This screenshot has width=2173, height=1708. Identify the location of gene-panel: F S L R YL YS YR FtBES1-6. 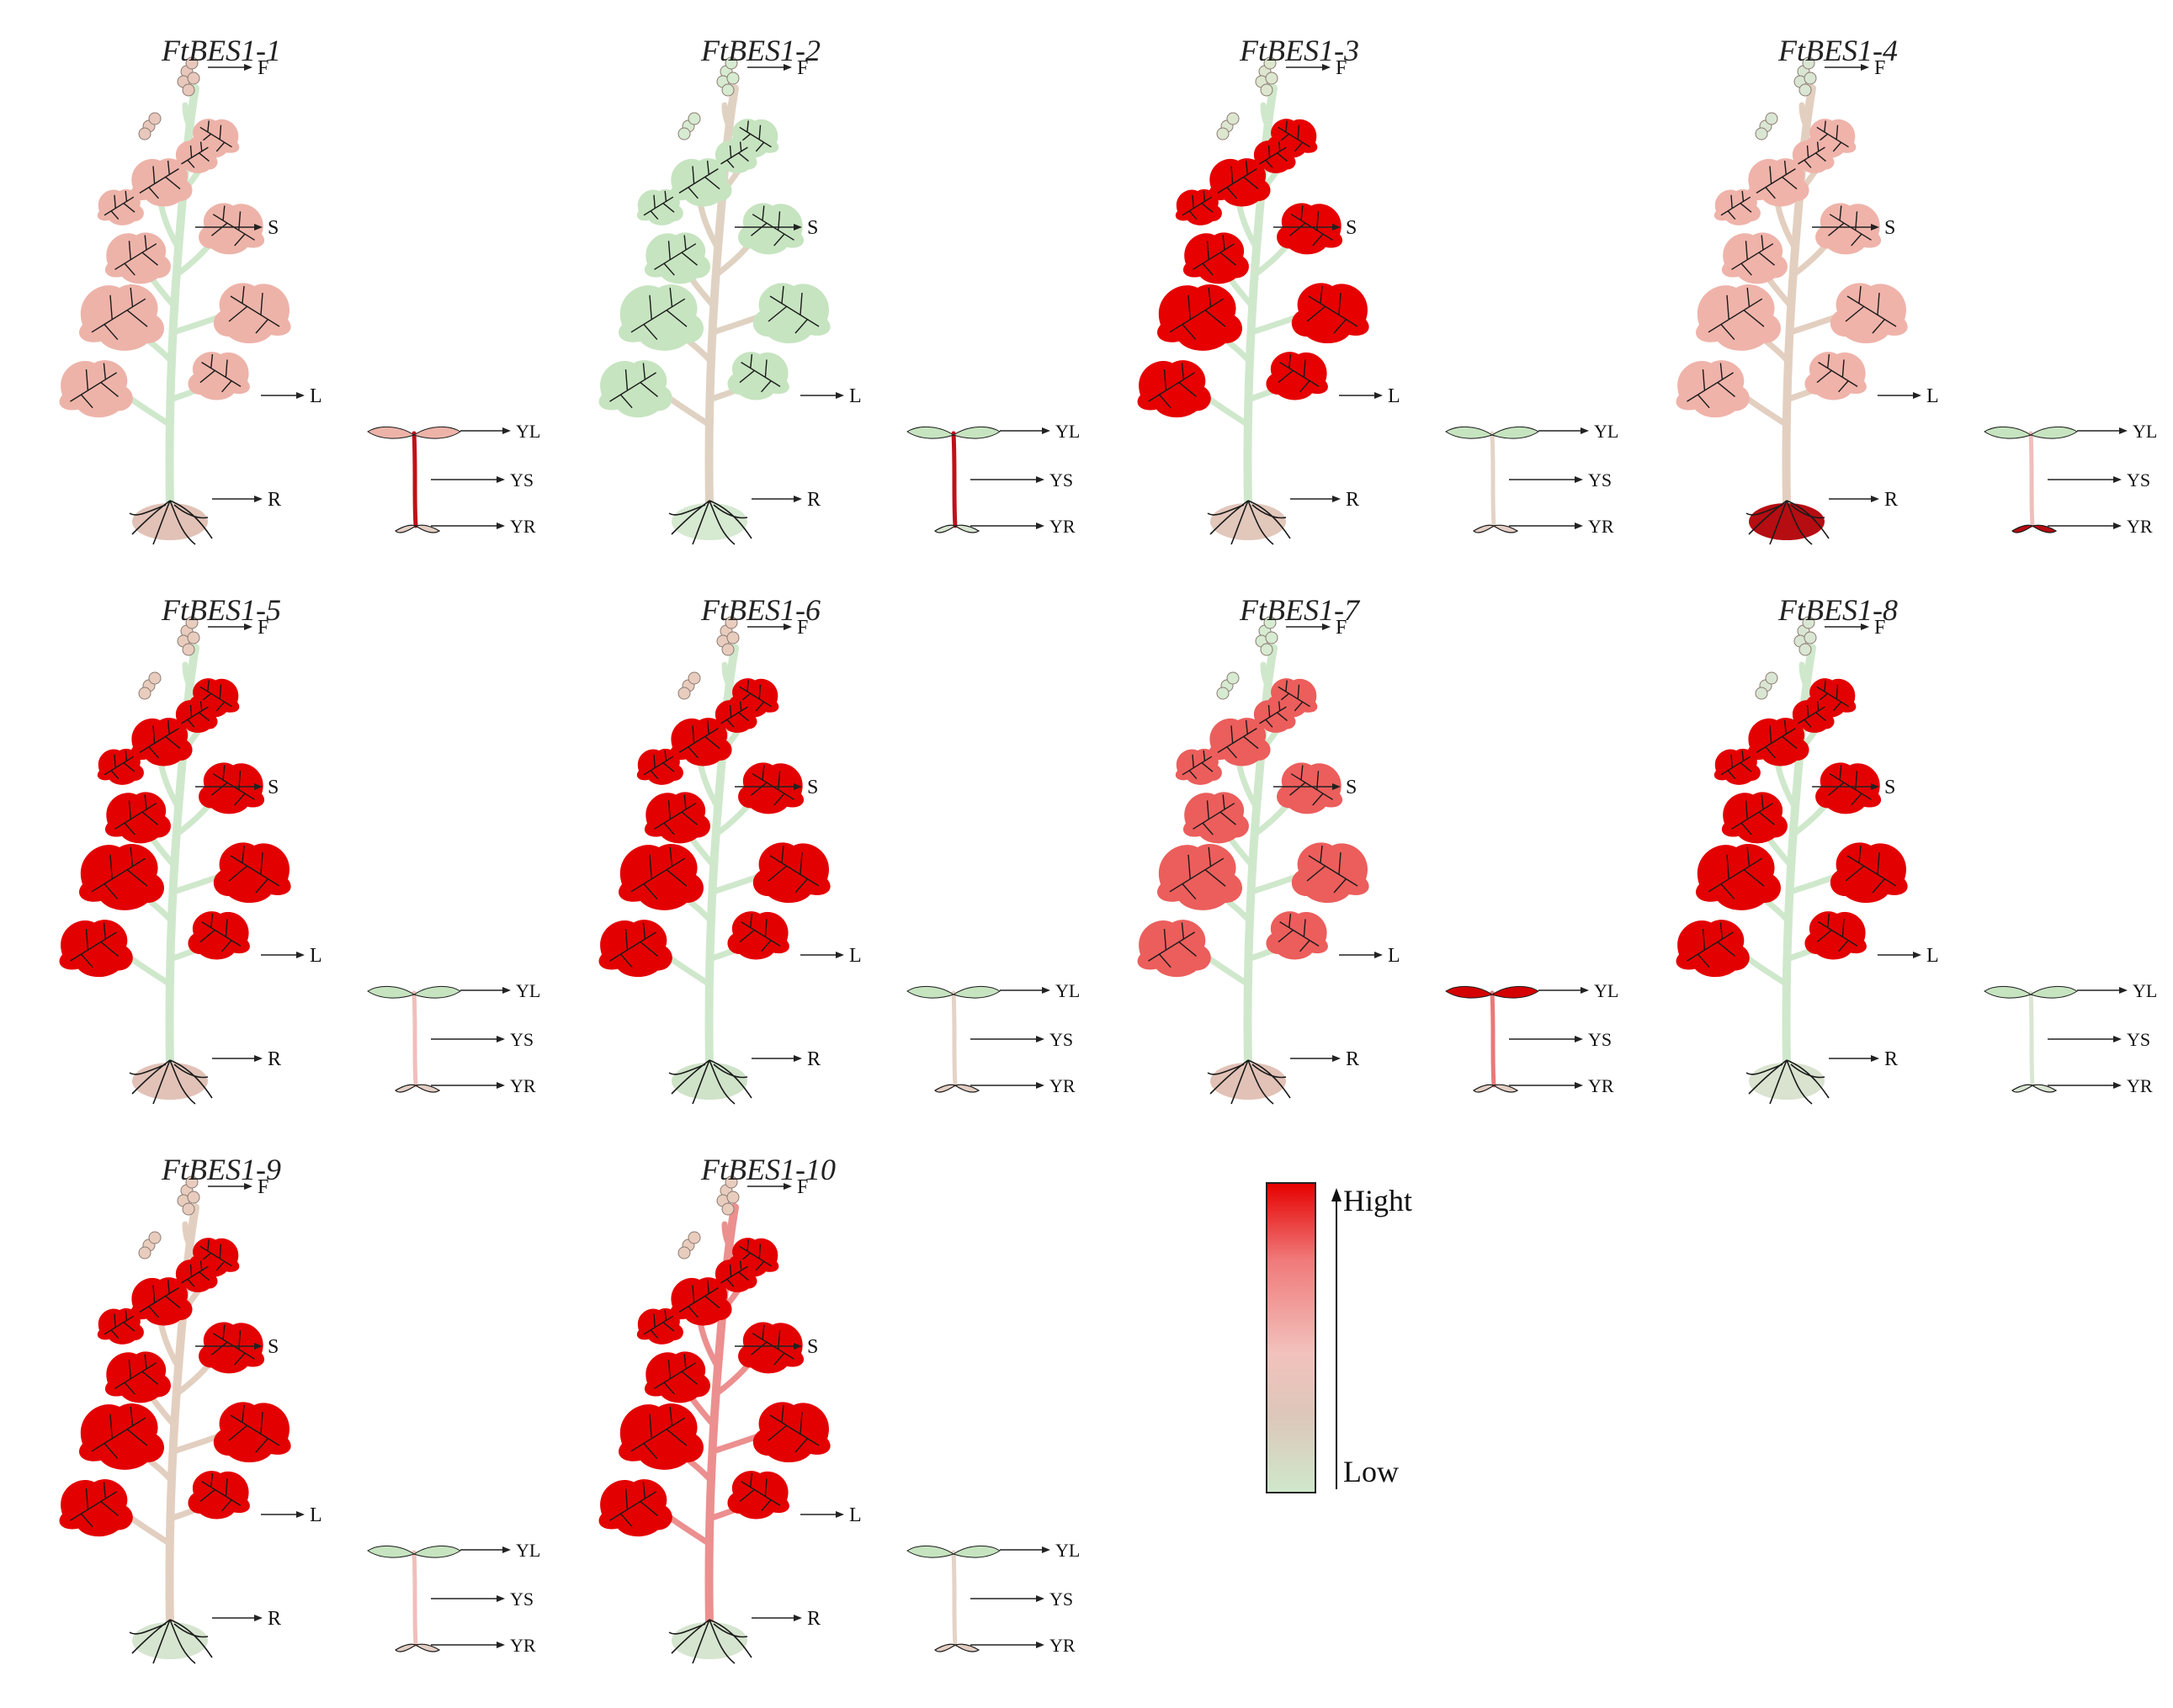
(844, 869).